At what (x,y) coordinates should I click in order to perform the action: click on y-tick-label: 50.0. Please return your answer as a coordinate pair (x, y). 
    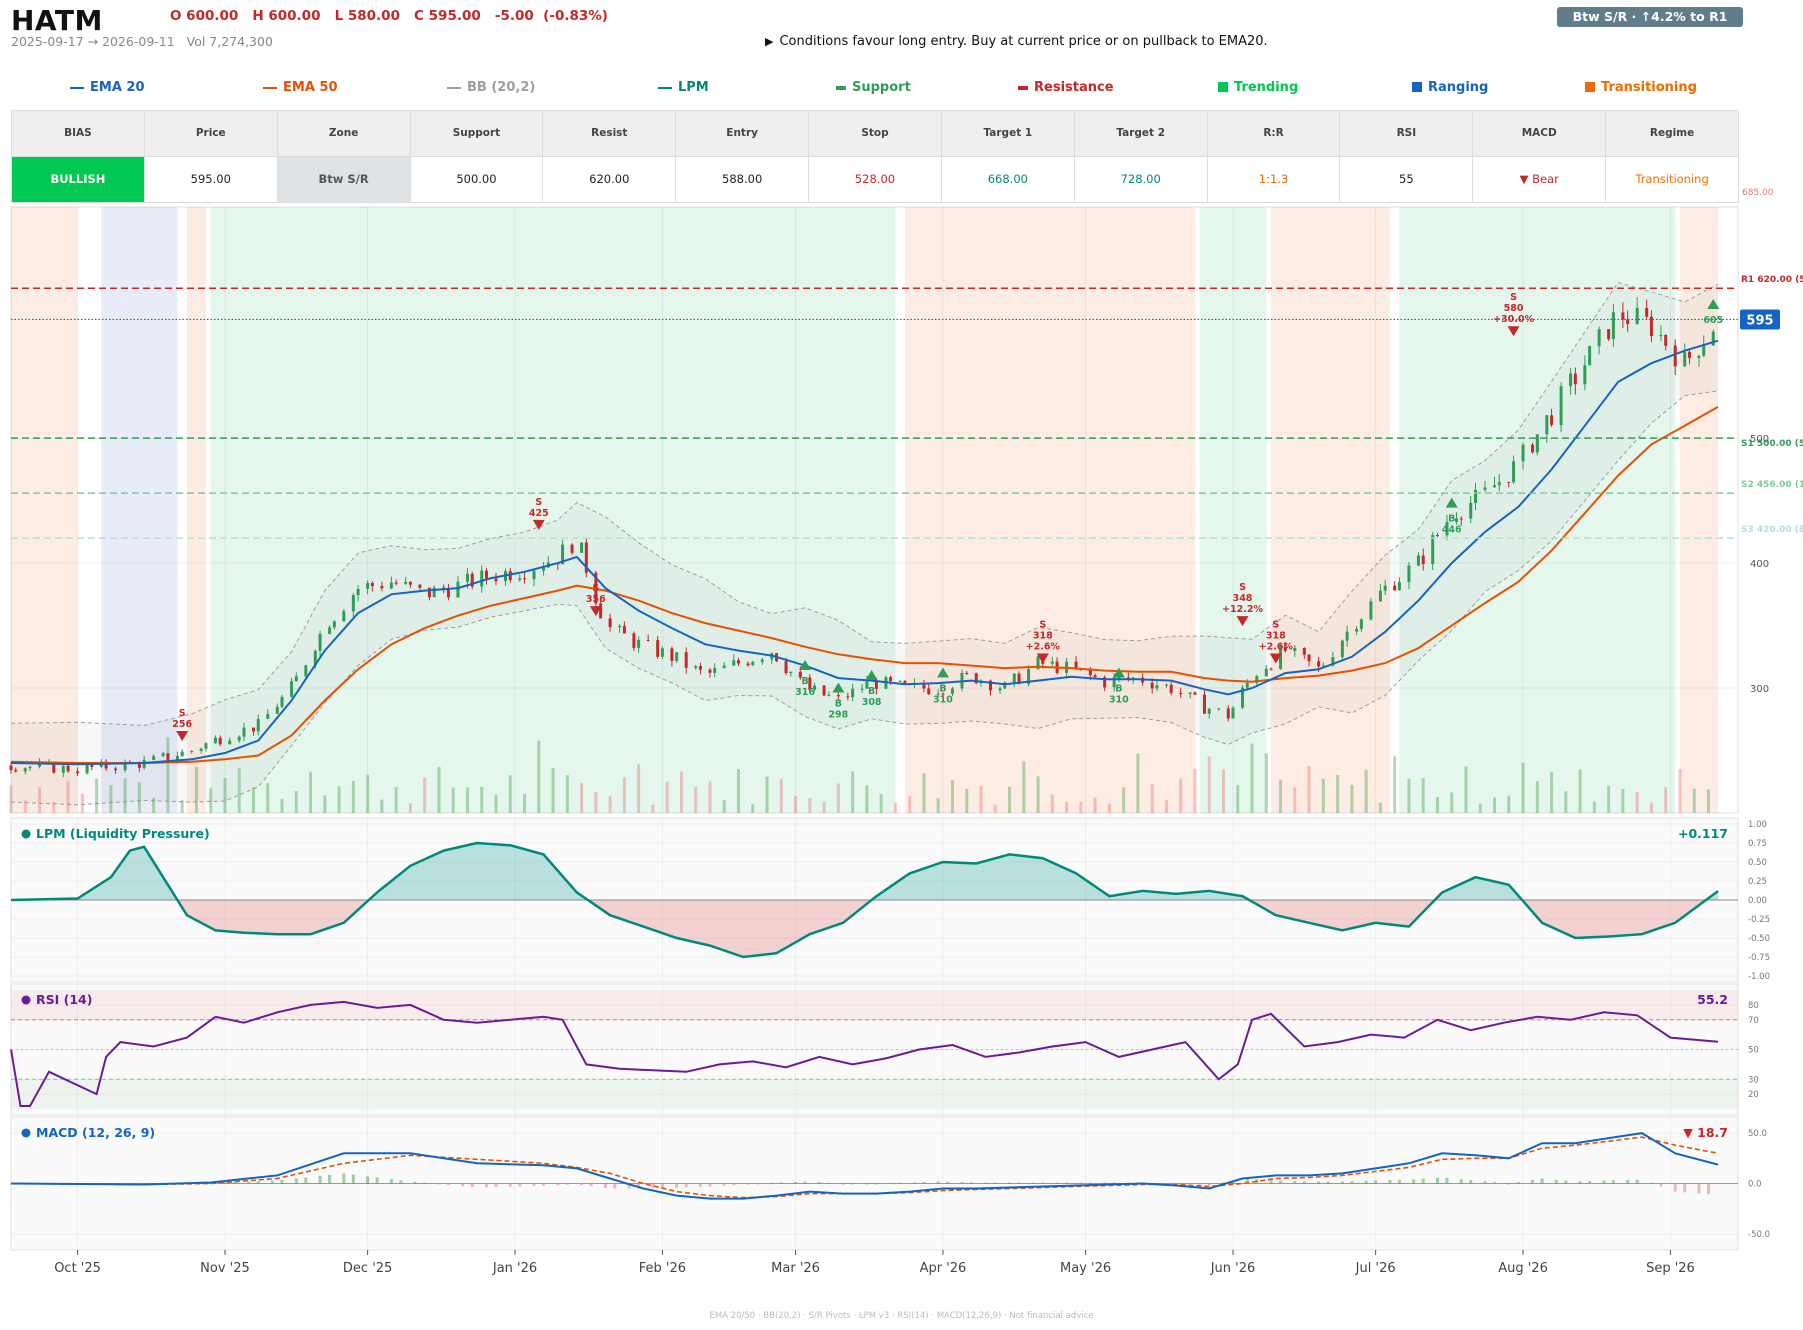
    Looking at the image, I should click on (1757, 1134).